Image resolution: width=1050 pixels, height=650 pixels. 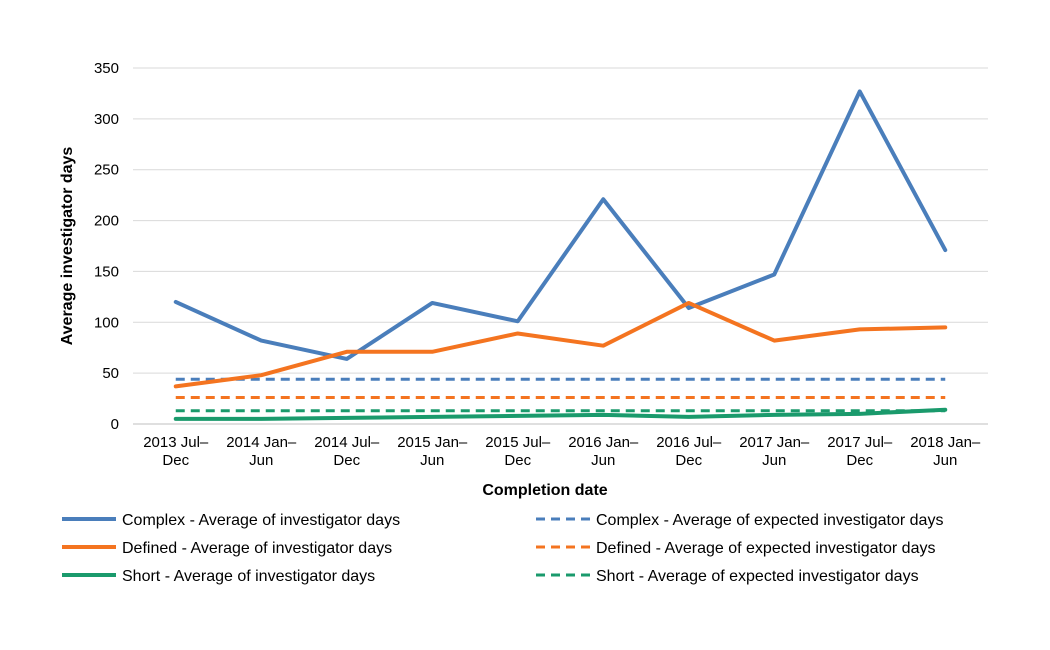 What do you see at coordinates (115, 424) in the screenshot?
I see `y-tick-label: 0` at bounding box center [115, 424].